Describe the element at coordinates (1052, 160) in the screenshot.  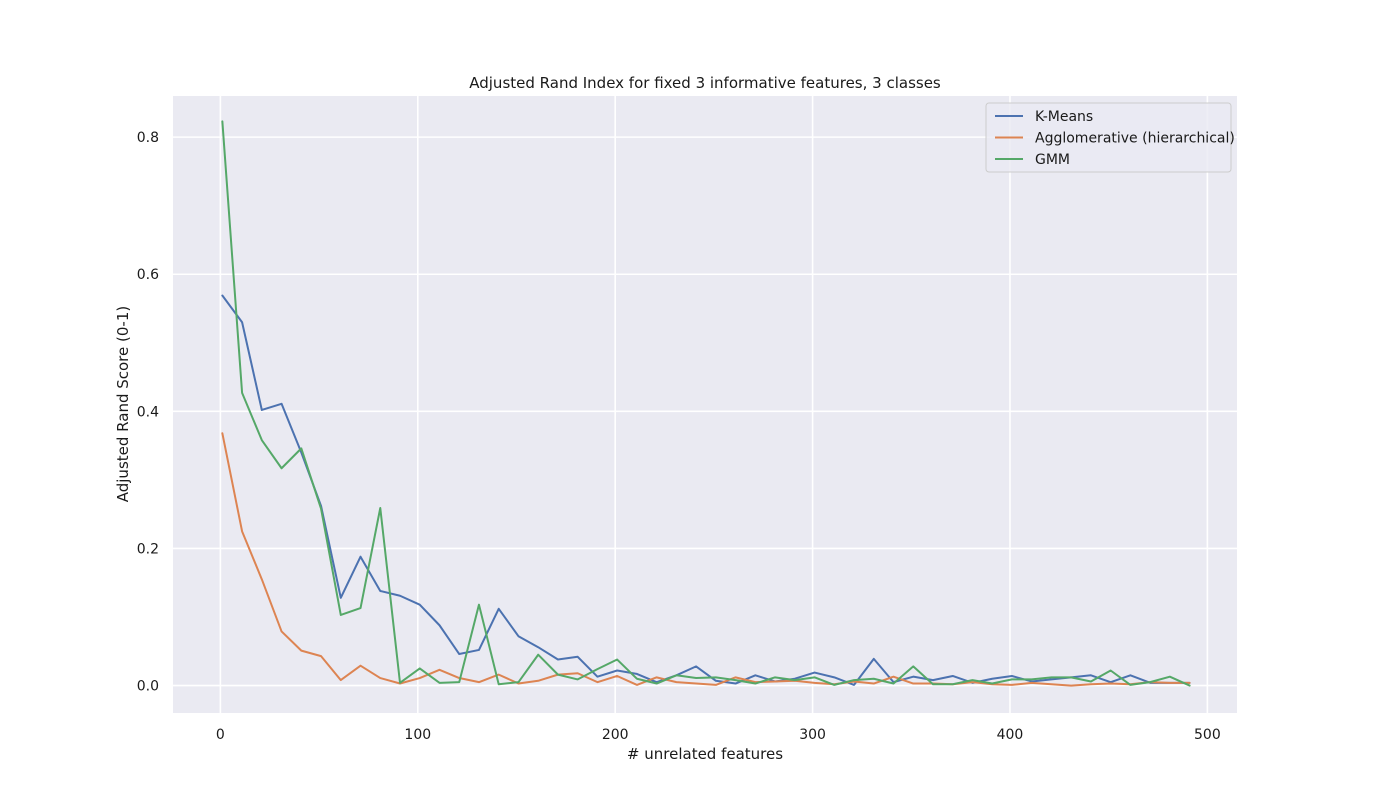
I see `legend-label: GMM` at that location.